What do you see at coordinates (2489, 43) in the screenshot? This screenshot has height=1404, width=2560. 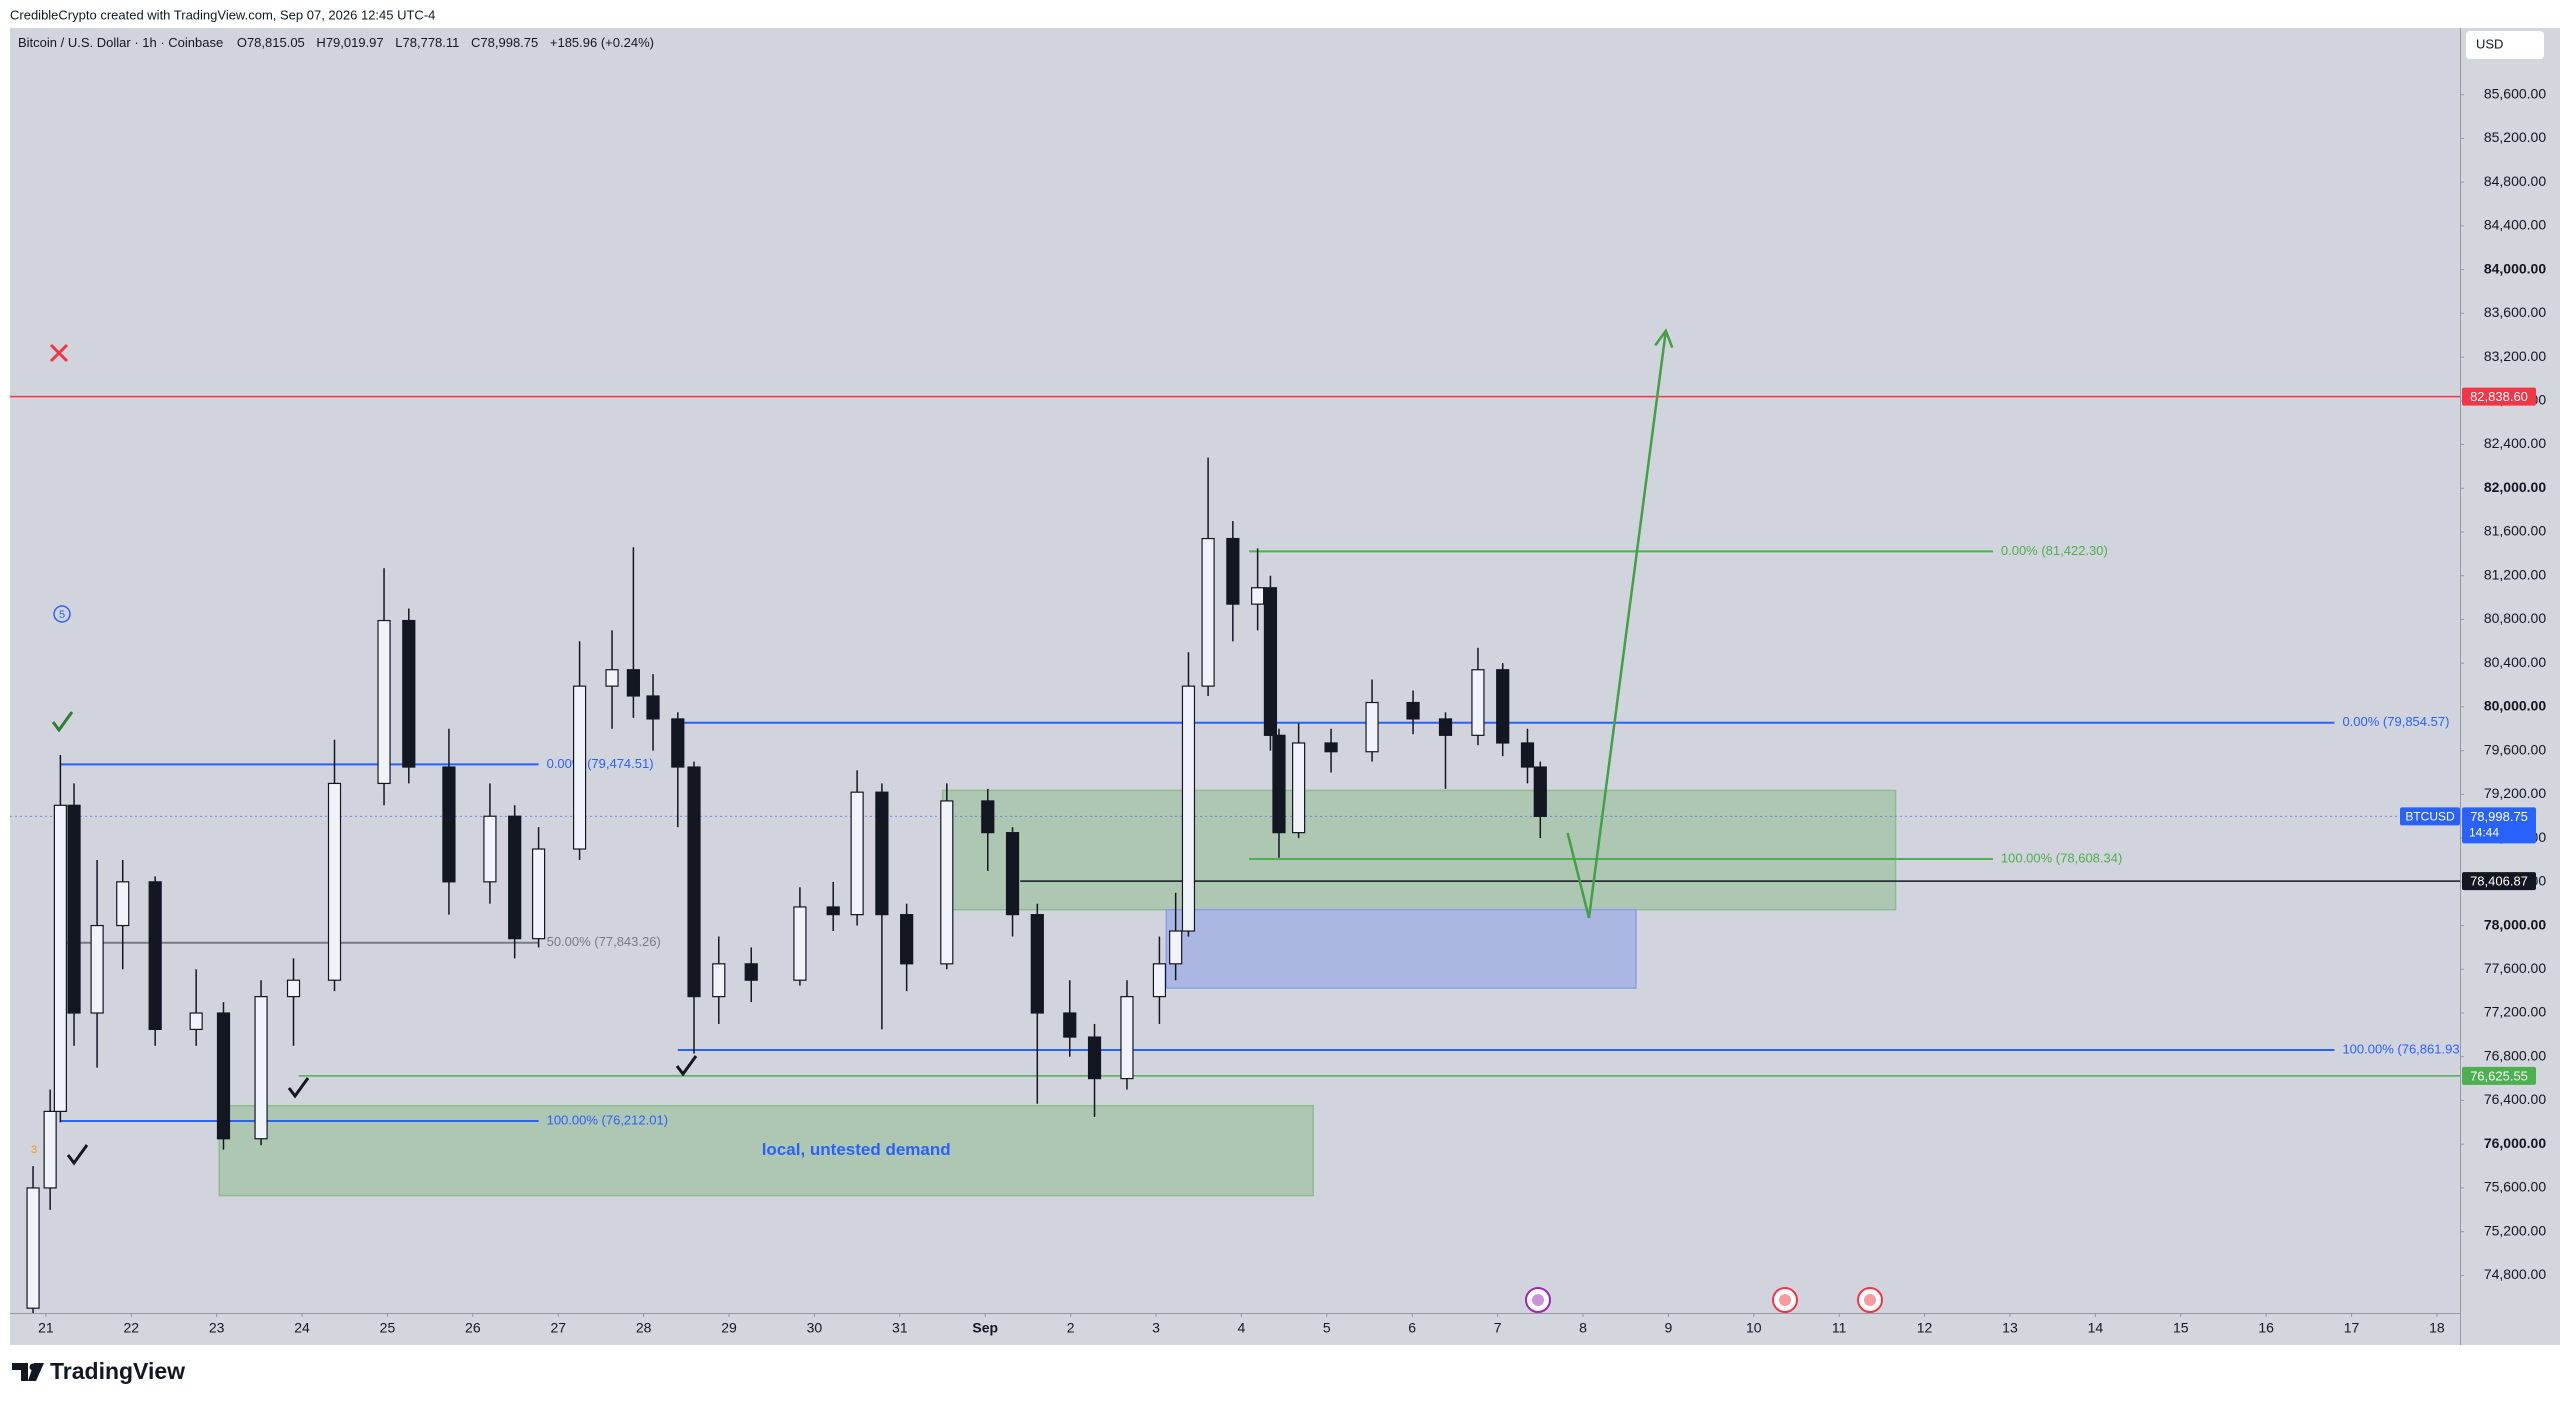 I see `currency-label: USD` at bounding box center [2489, 43].